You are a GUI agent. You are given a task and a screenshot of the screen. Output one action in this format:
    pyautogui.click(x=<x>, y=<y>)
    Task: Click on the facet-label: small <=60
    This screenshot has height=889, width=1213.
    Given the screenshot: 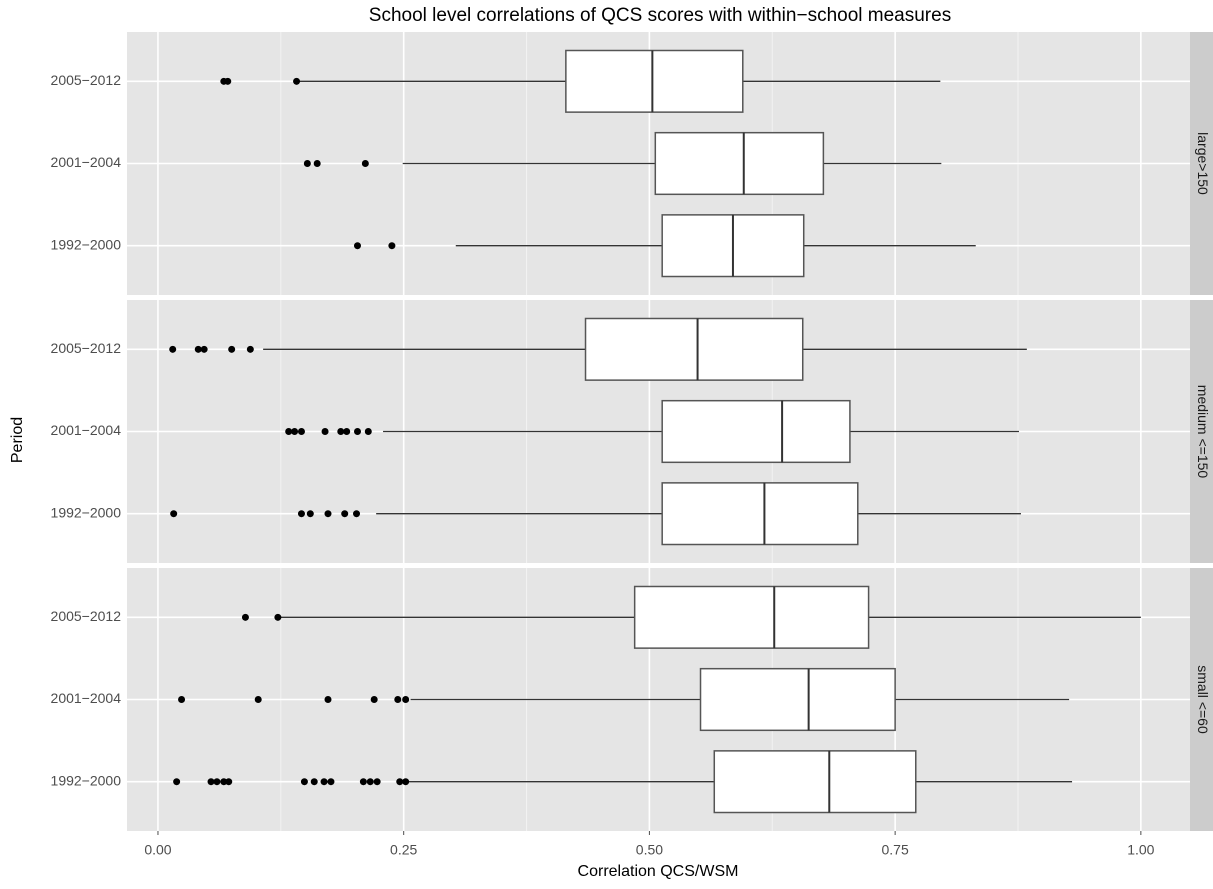 What is the action you would take?
    pyautogui.click(x=1203, y=699)
    